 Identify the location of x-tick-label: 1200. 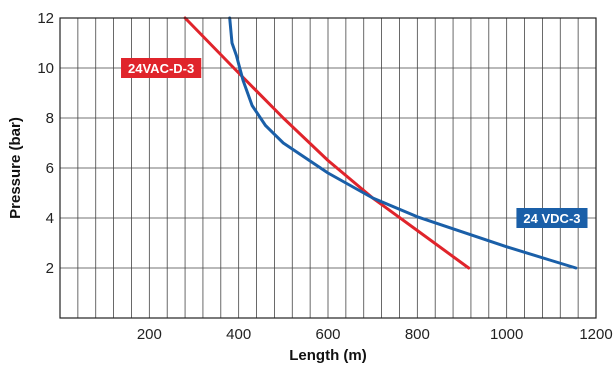
(595, 334).